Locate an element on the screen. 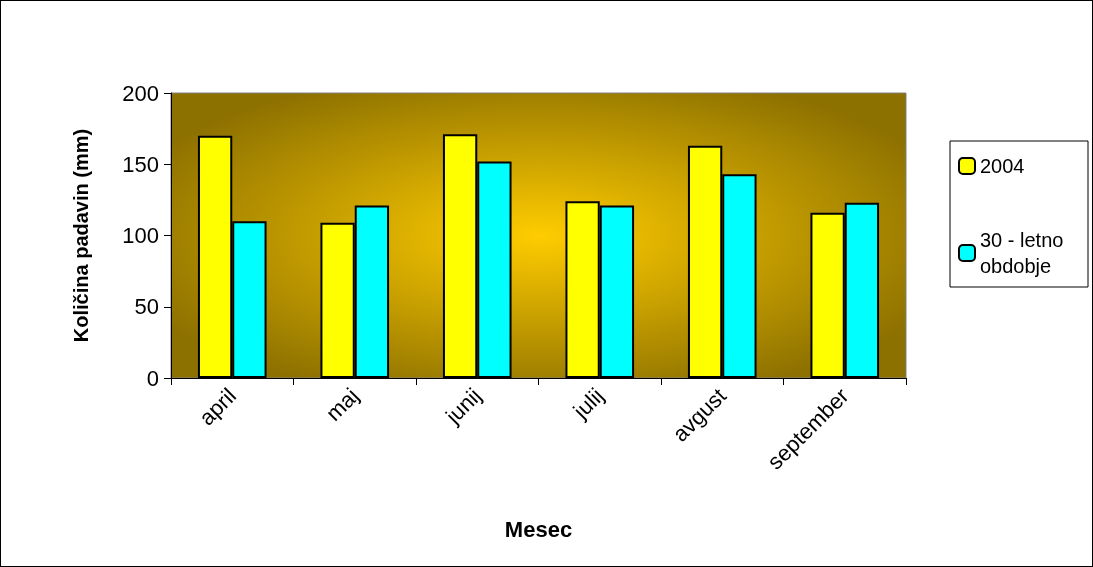 The width and height of the screenshot is (1093, 567). y-axis-title: Količina padavin (mm) is located at coordinates (81, 235).